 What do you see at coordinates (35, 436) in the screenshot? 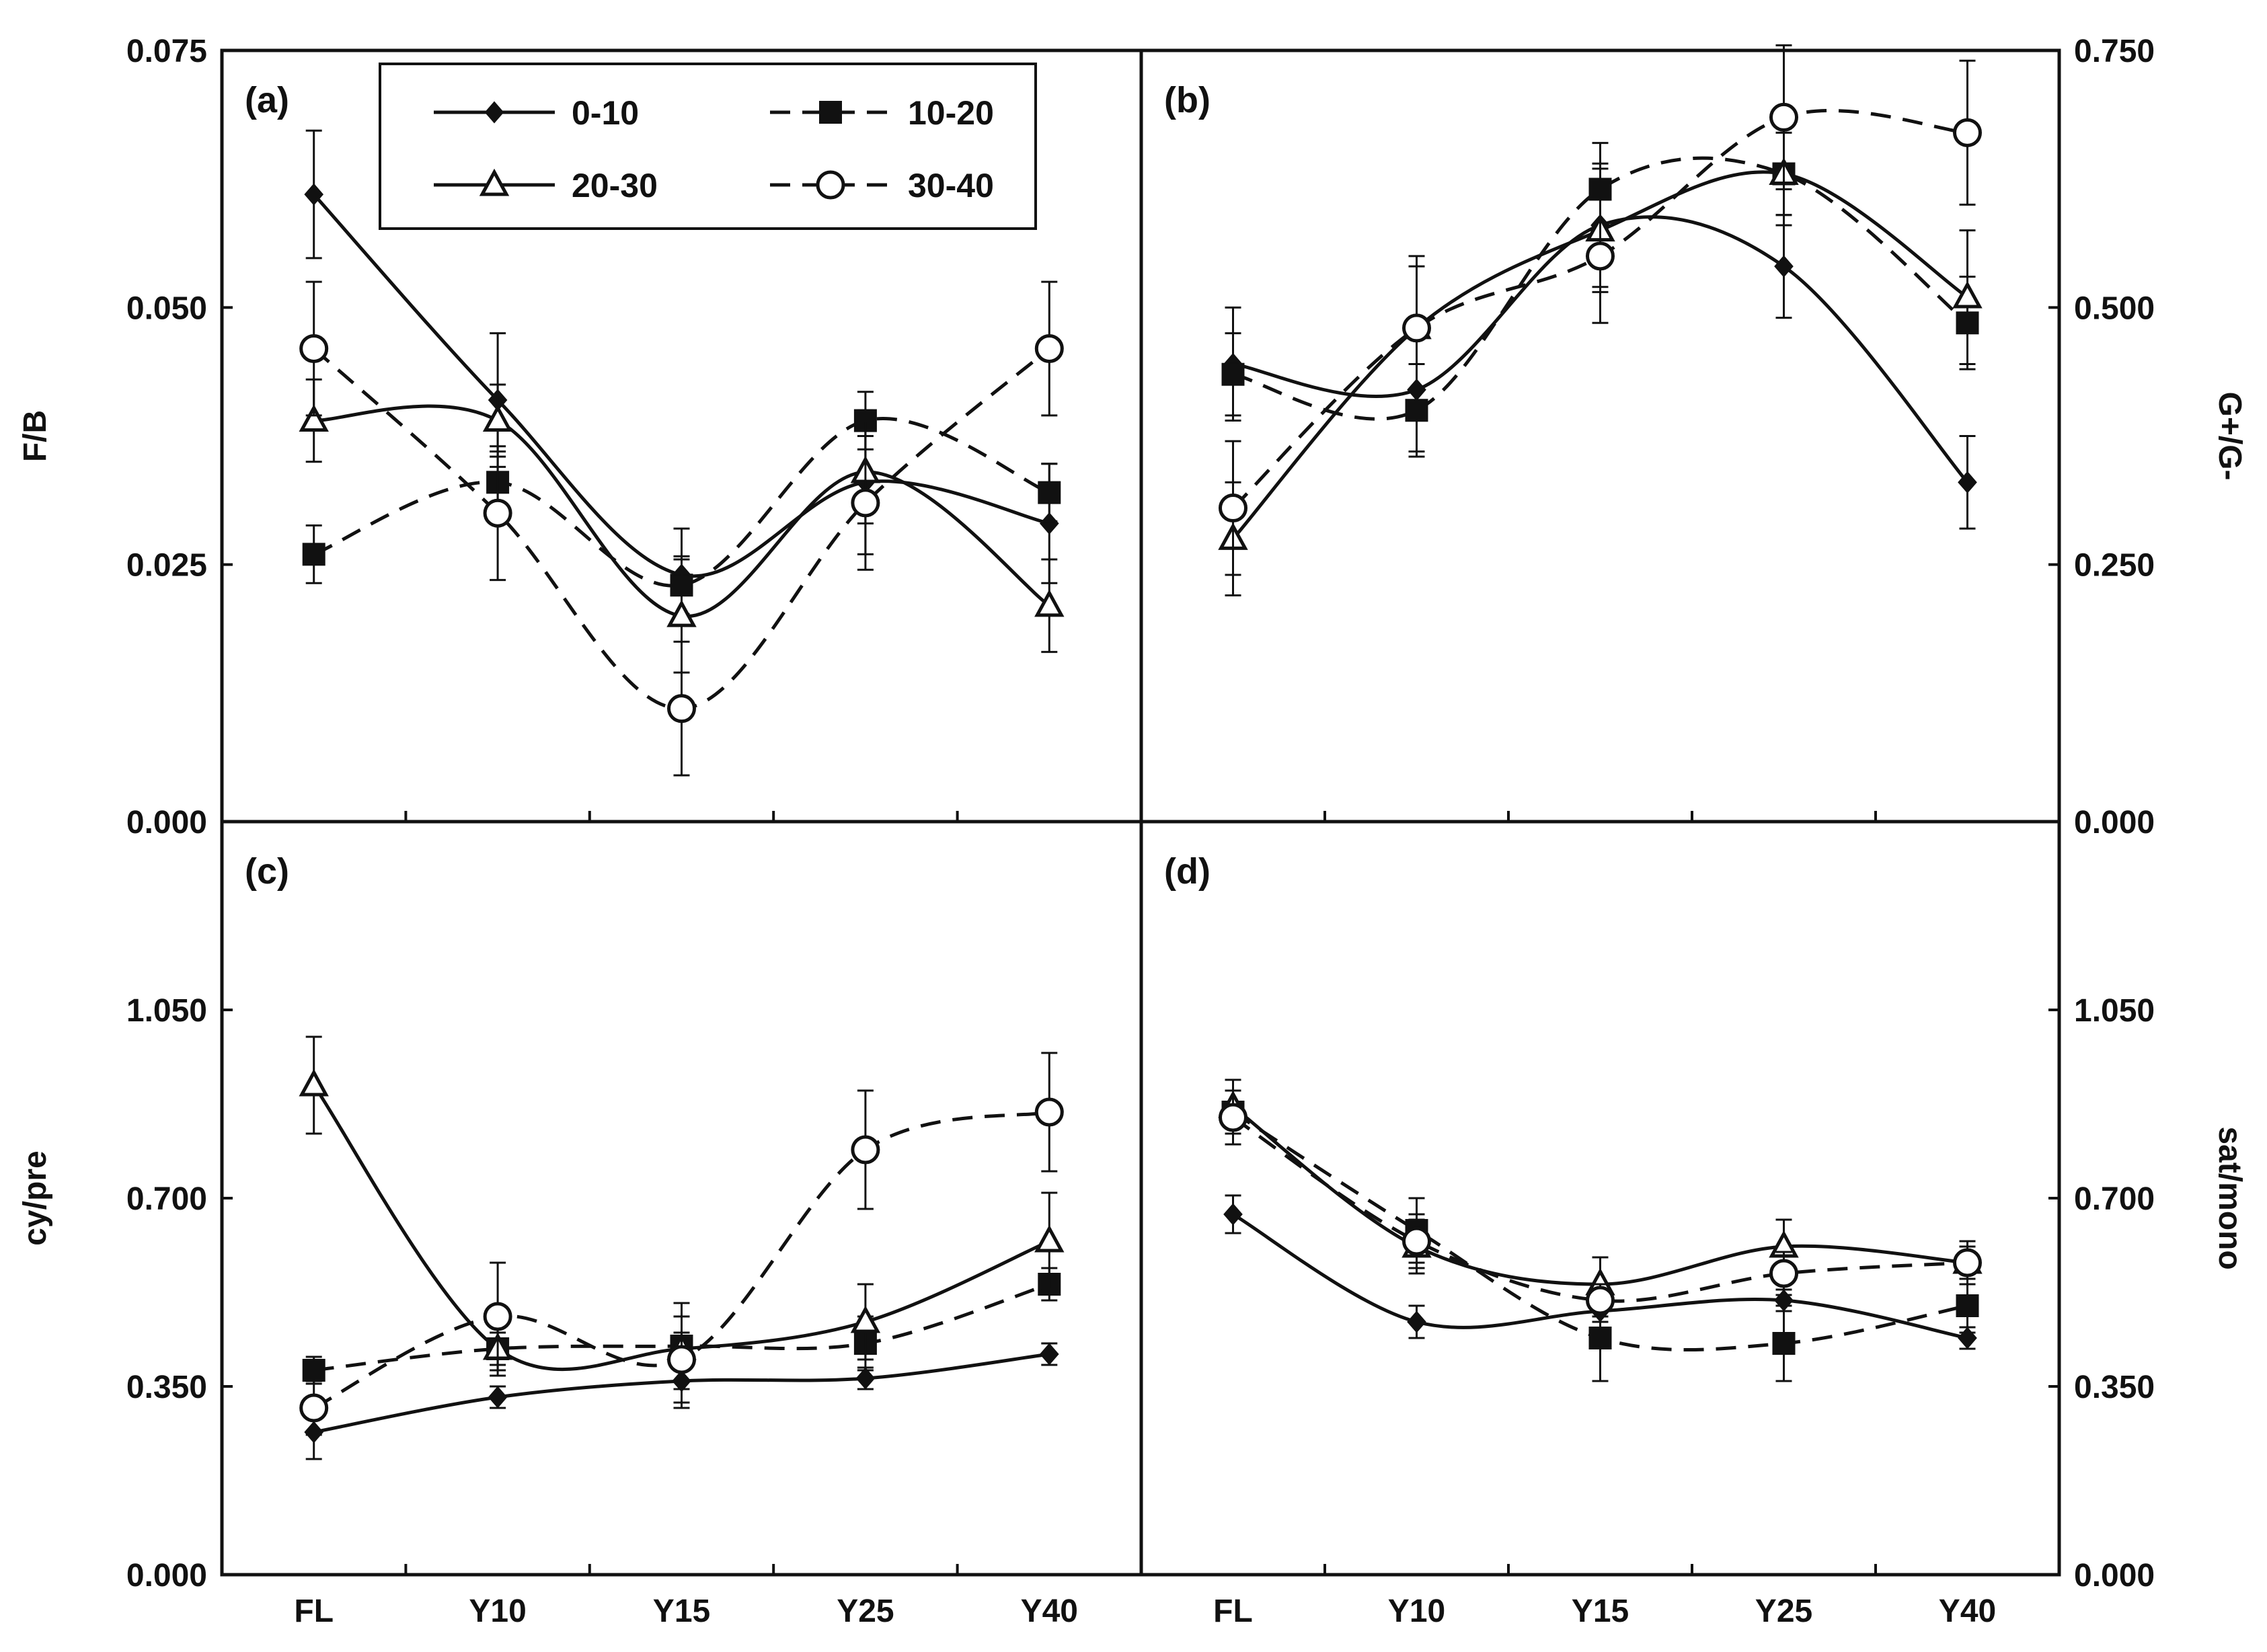
I see `panel-a-y-axis-title: F/B` at bounding box center [35, 436].